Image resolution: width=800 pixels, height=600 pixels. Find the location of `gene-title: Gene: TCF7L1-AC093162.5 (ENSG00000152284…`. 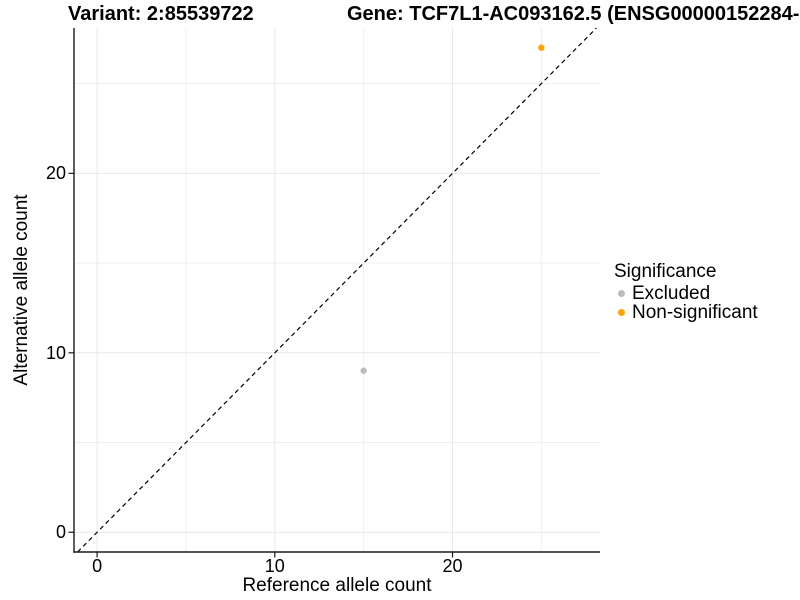

gene-title: Gene: TCF7L1-AC093162.5 (ENSG00000152284… is located at coordinates (573, 14).